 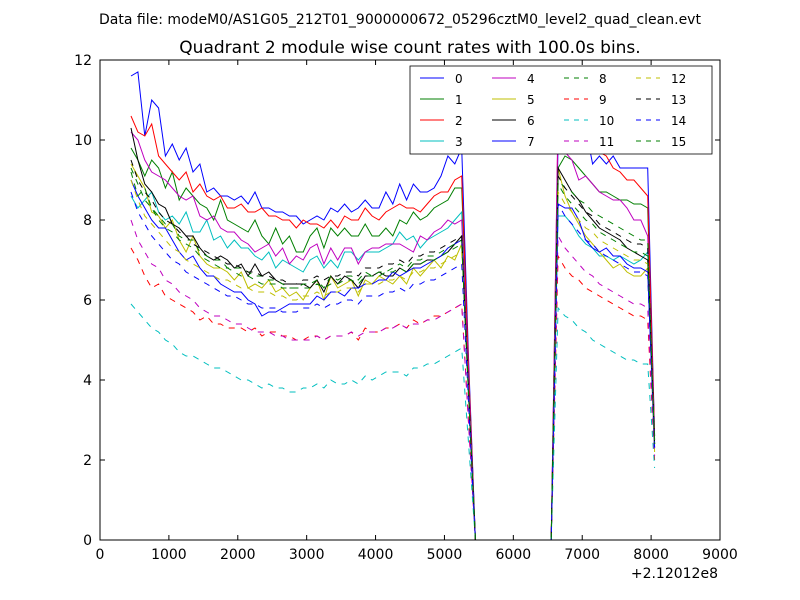 What do you see at coordinates (87, 461) in the screenshot?
I see `y-tick-label: 2` at bounding box center [87, 461].